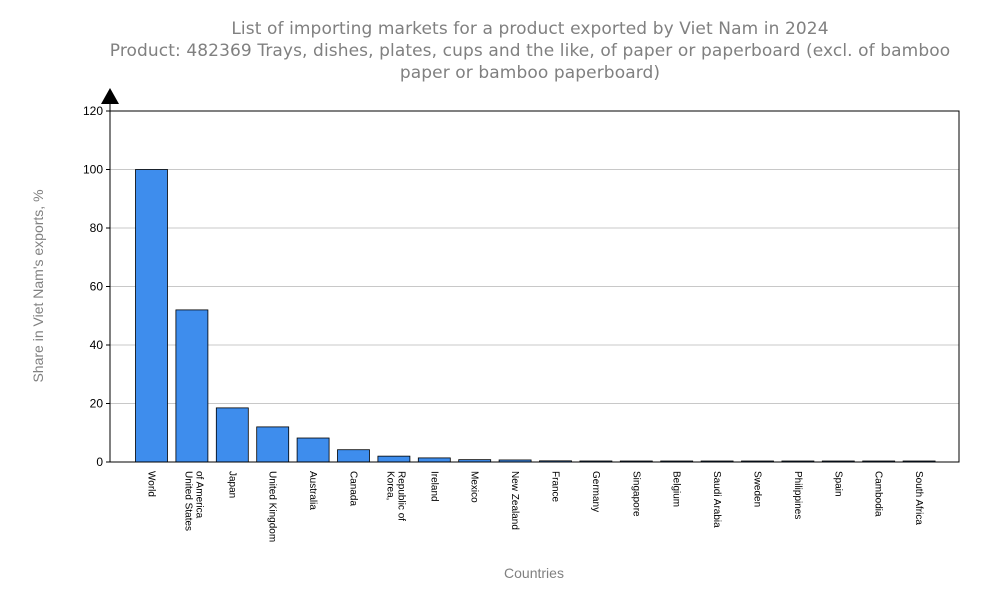 The width and height of the screenshot is (1000, 600). What do you see at coordinates (757, 489) in the screenshot?
I see `x-tick-label: Sweden` at bounding box center [757, 489].